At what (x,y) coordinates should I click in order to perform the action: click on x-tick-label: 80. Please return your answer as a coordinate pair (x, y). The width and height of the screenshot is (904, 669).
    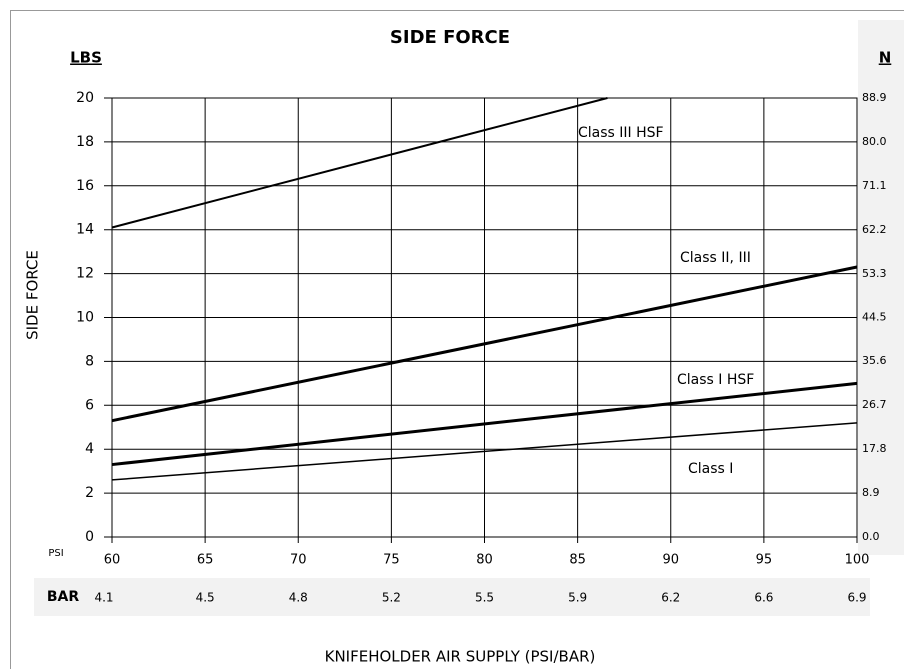
    Looking at the image, I should click on (484, 560).